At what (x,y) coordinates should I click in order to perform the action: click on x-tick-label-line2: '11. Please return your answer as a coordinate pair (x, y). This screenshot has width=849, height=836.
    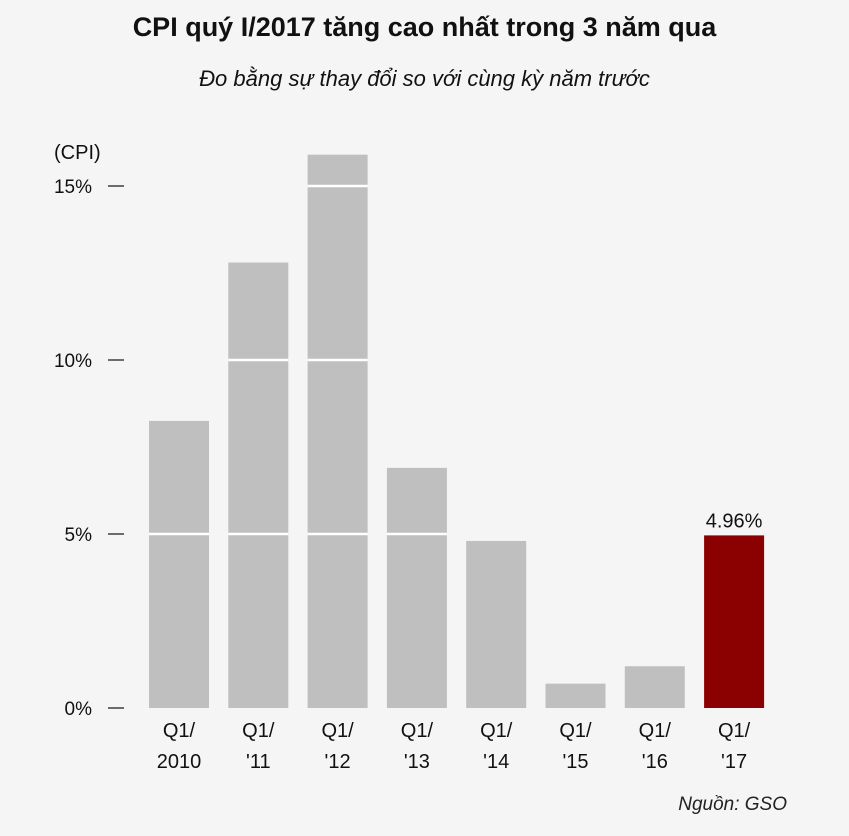
    Looking at the image, I should click on (258, 762).